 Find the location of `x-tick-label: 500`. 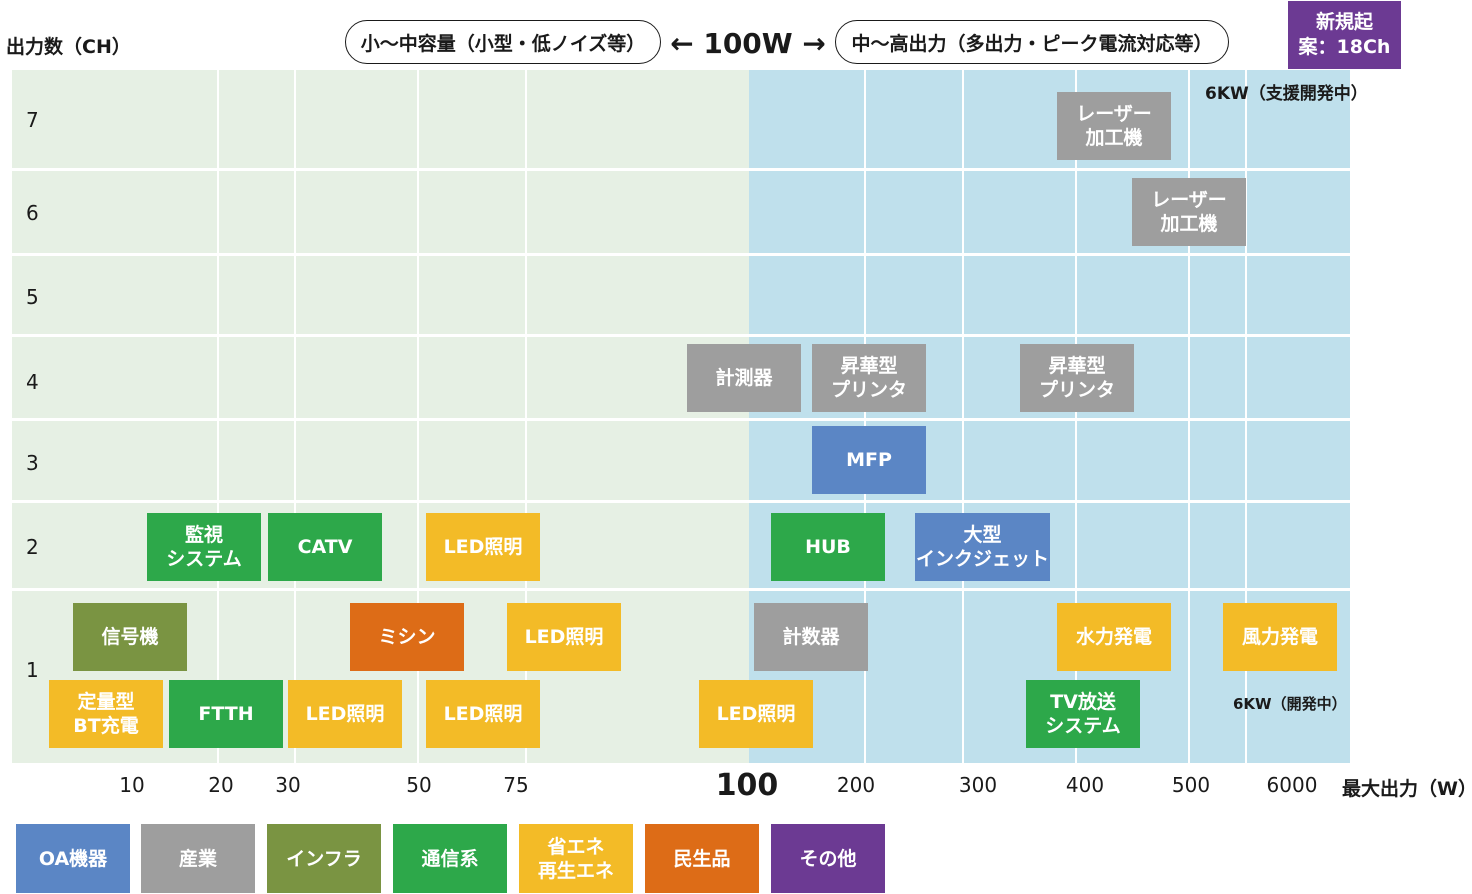

x-tick-label: 500 is located at coordinates (1191, 785).